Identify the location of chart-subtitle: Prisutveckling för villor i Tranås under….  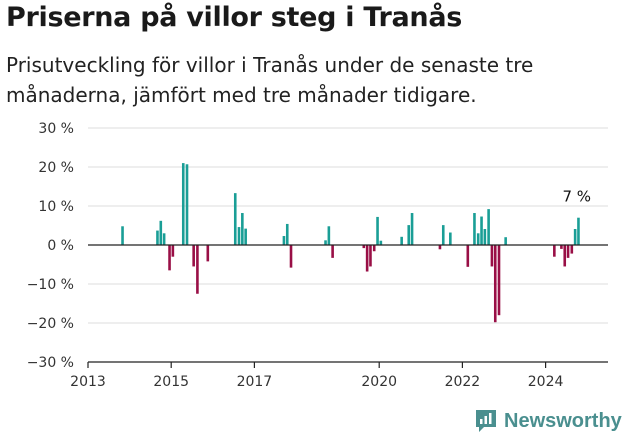
(270, 80).